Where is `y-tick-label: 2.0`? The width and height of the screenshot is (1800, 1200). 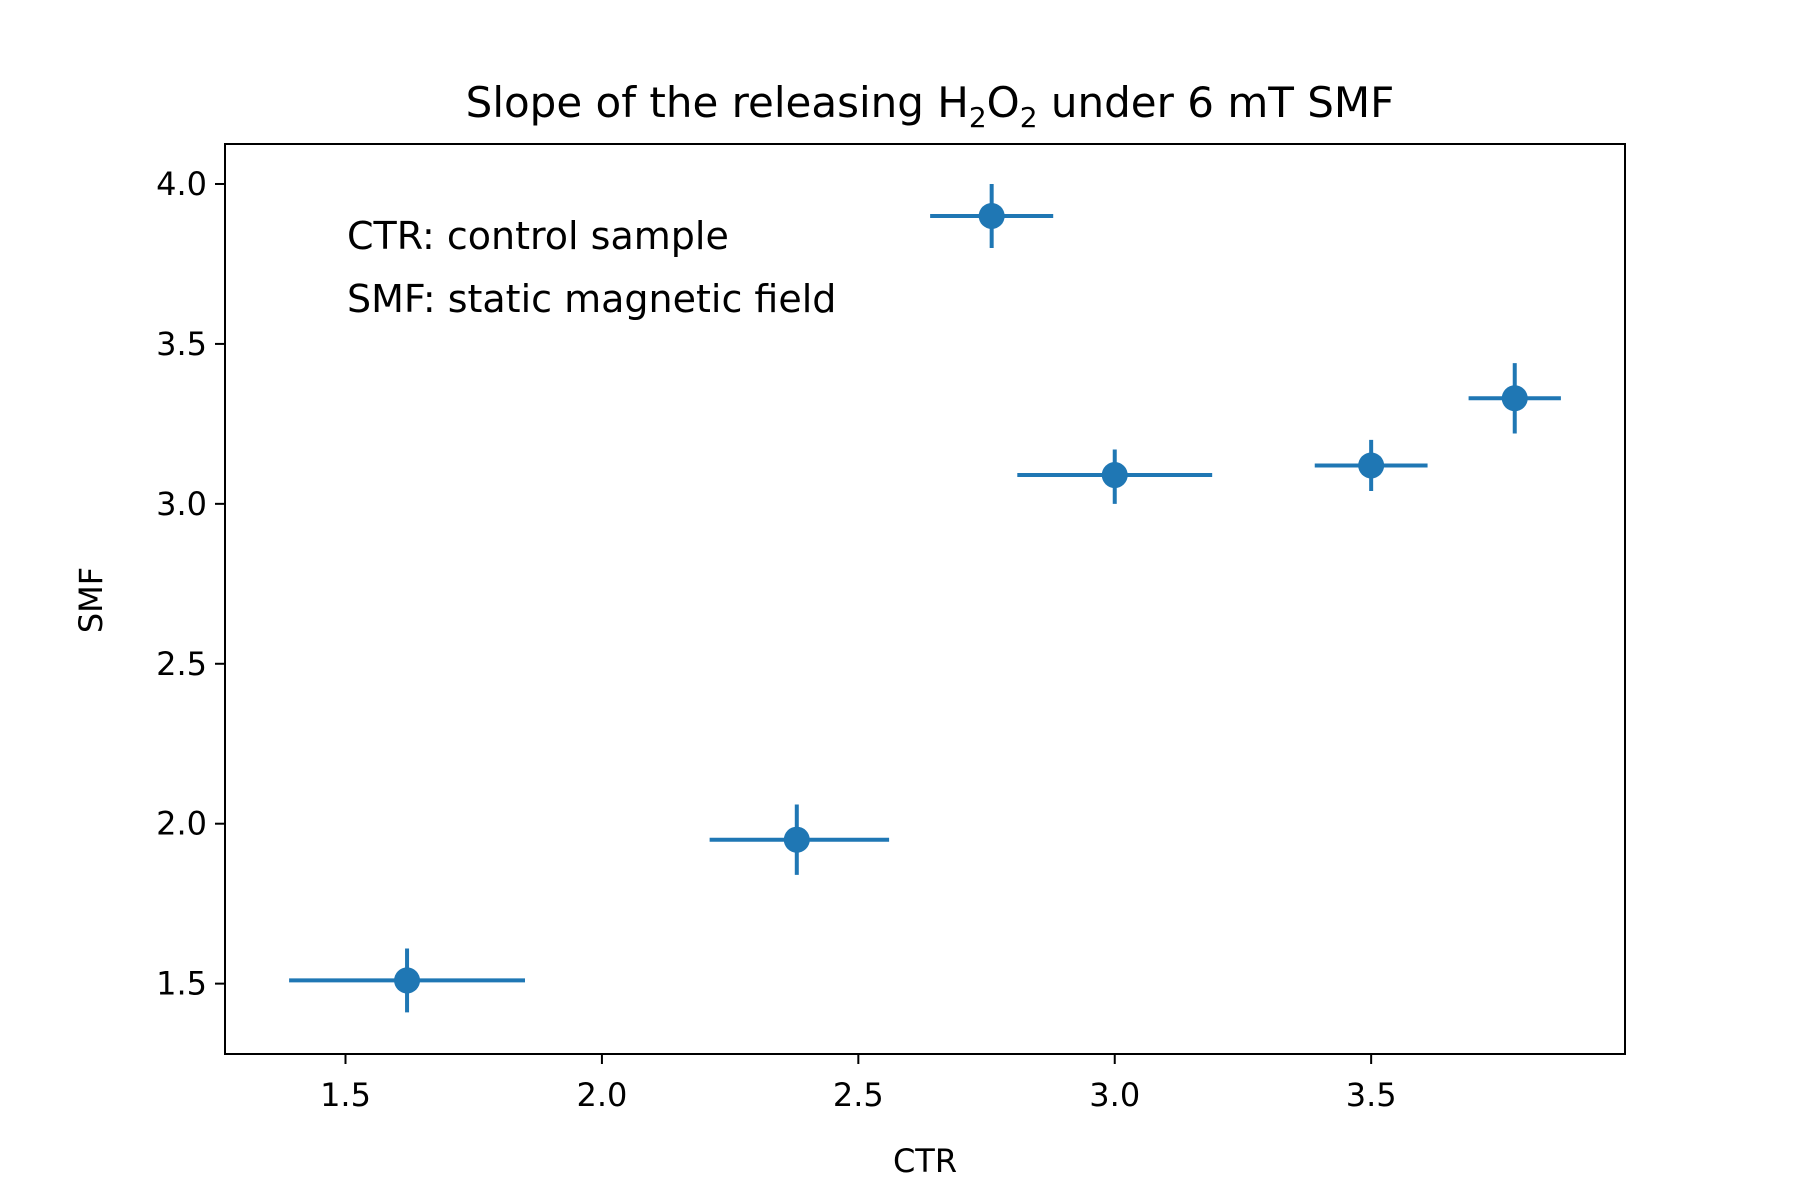 y-tick-label: 2.0 is located at coordinates (181, 824).